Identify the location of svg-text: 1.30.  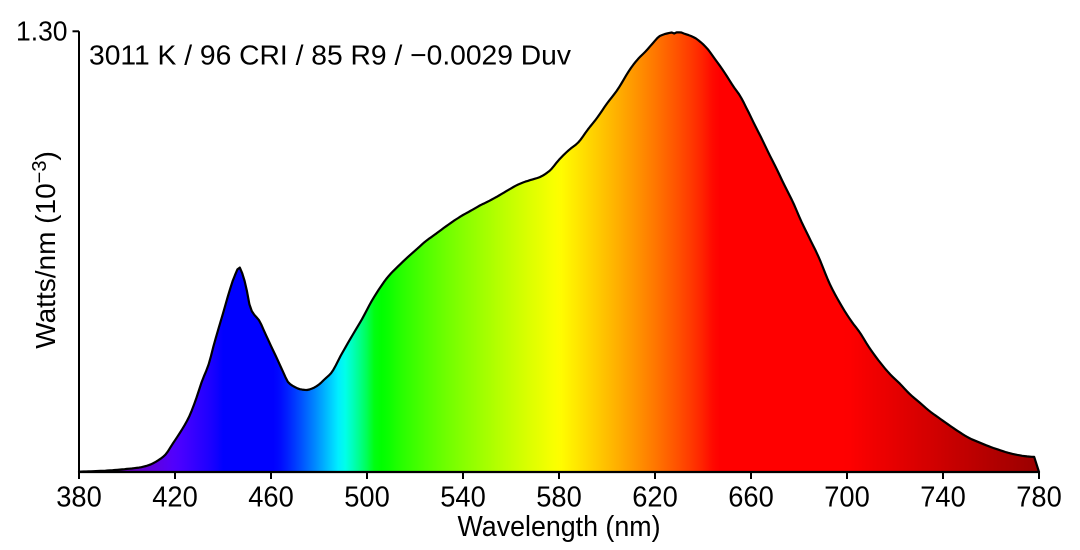
(42, 31).